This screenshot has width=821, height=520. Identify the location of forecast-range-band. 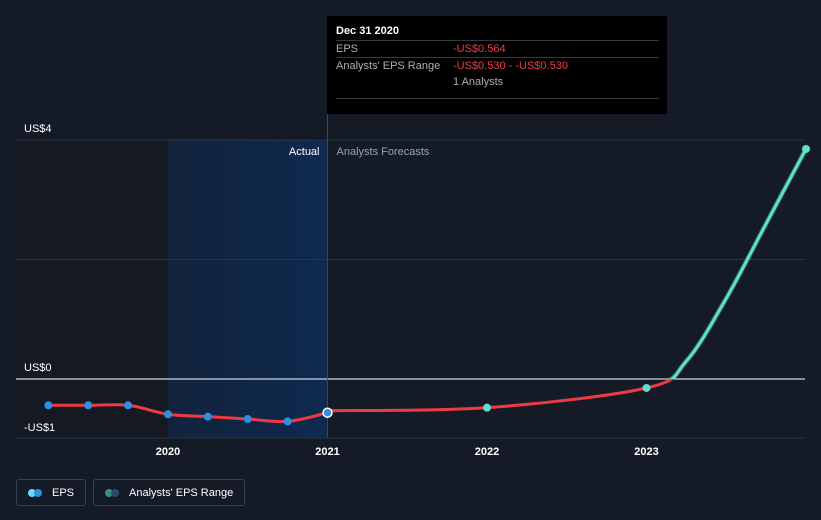
(737, 263).